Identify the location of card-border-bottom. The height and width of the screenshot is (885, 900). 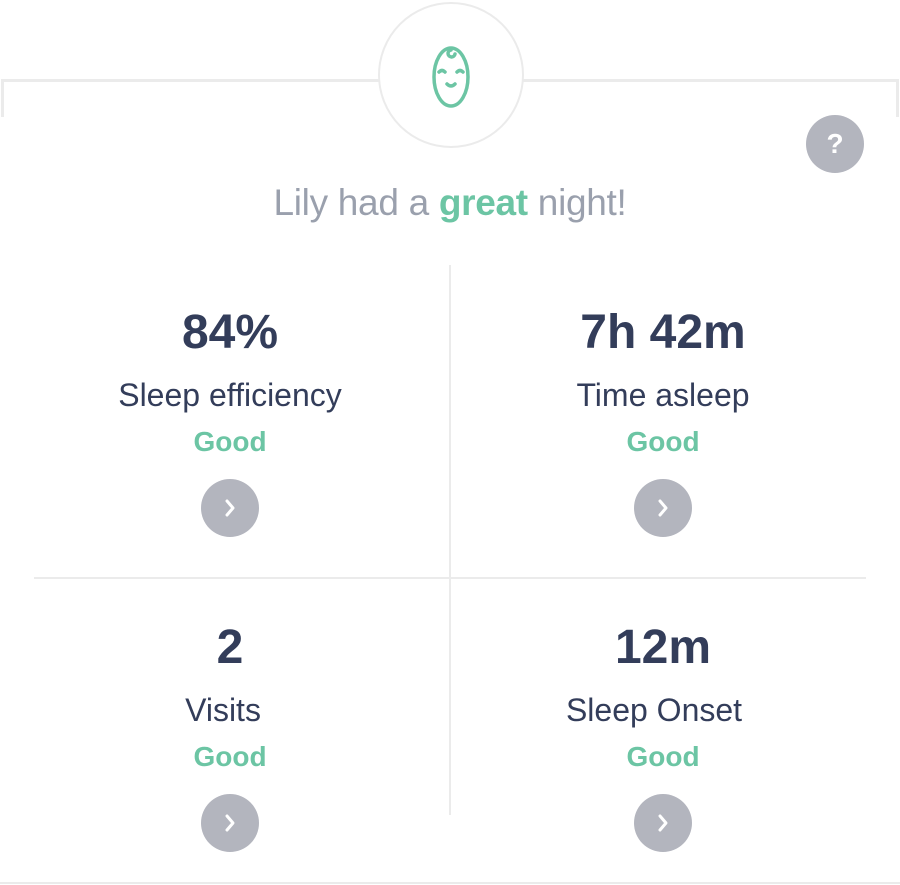
(450, 883).